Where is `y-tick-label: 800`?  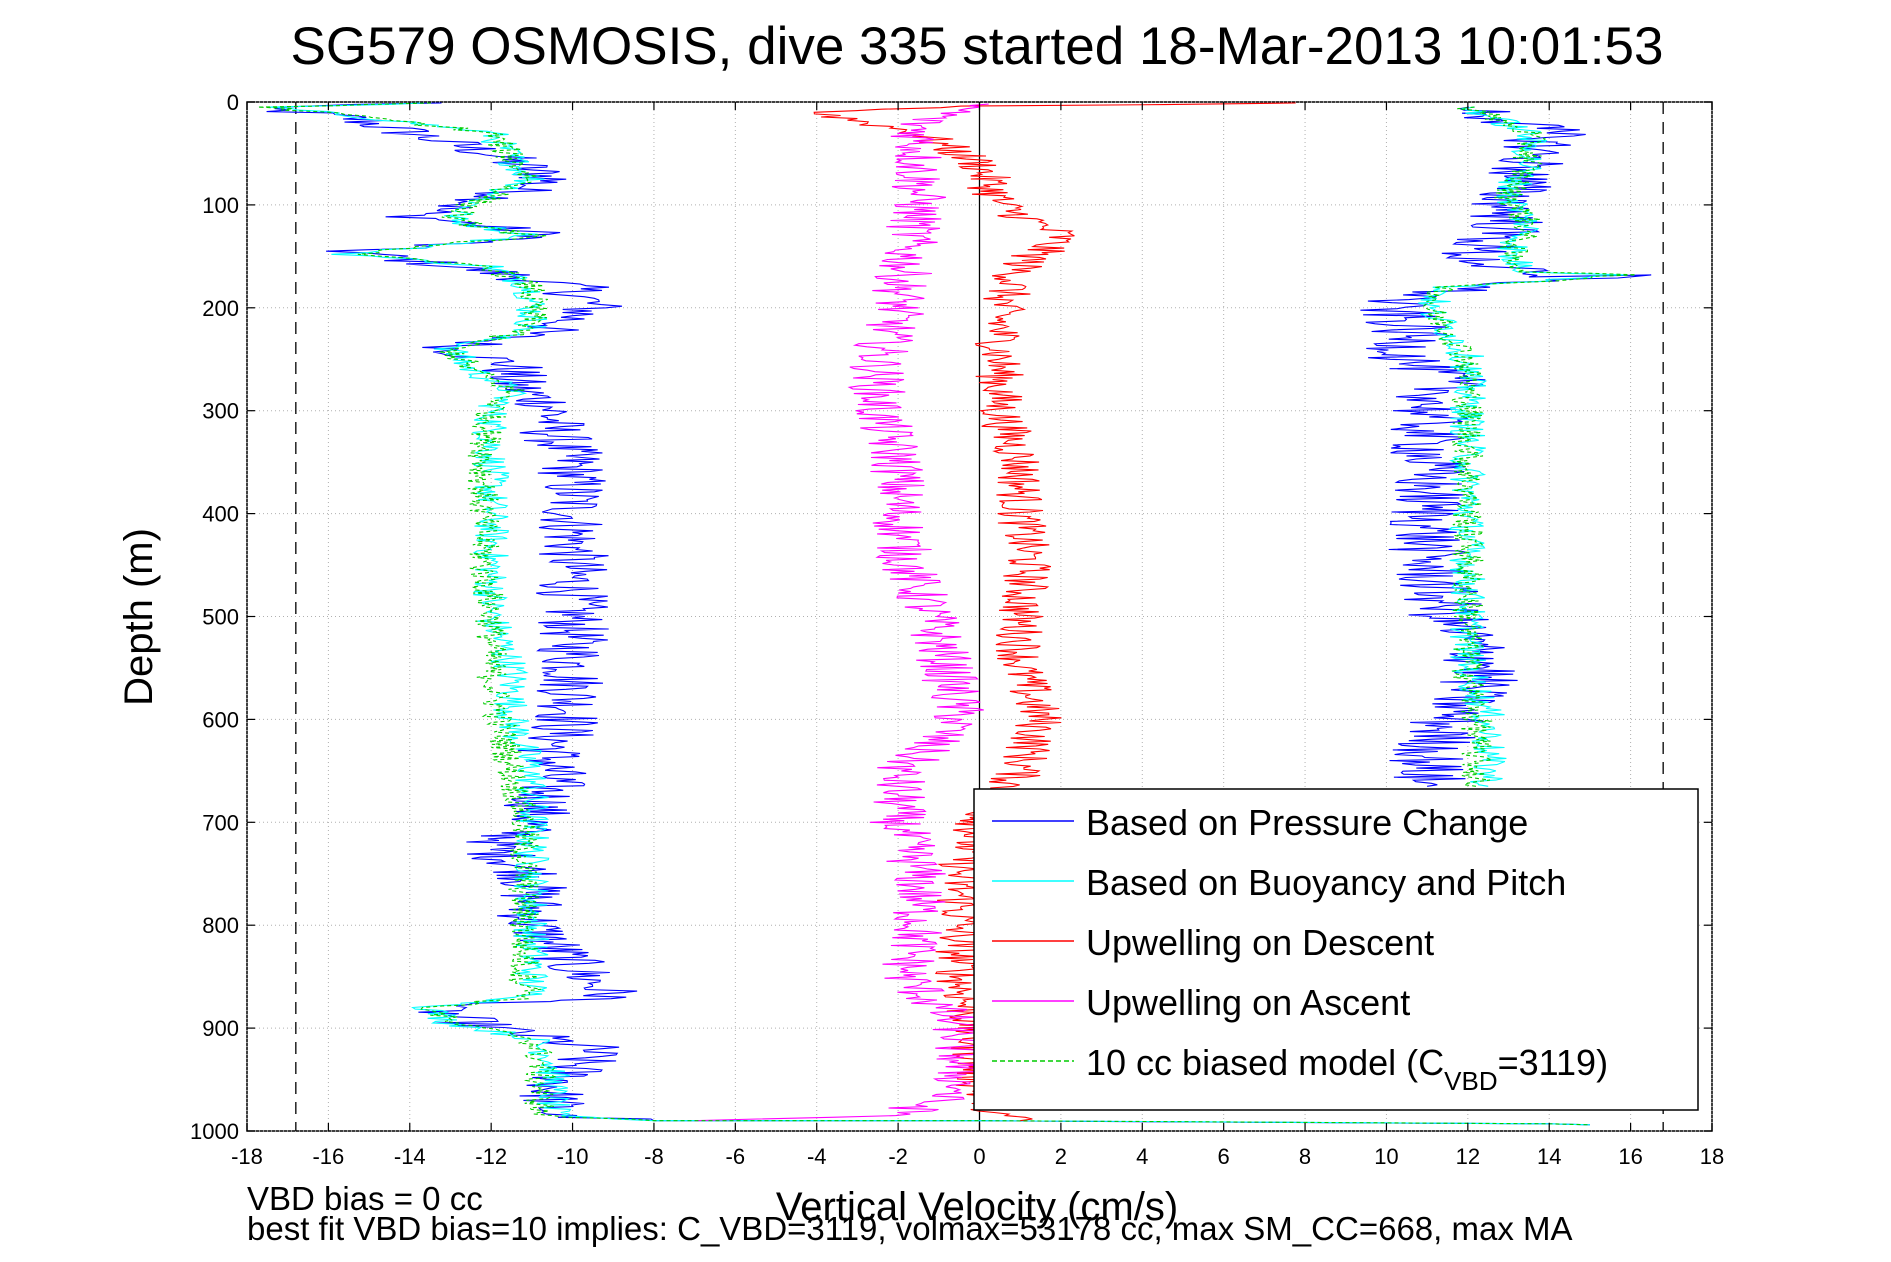
y-tick-label: 800 is located at coordinates (220, 925).